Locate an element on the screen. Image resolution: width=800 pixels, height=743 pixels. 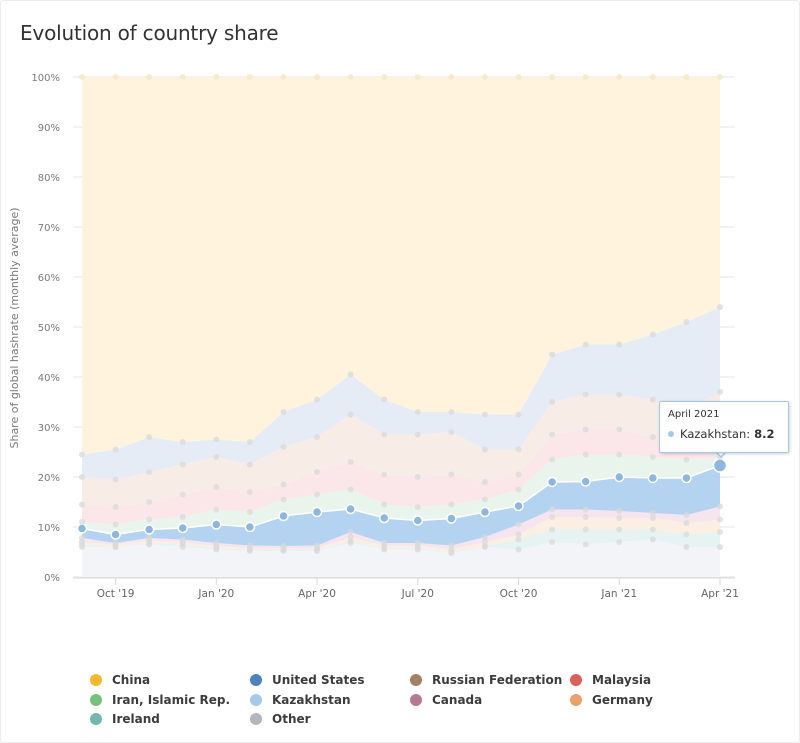
area-ireland is located at coordinates (401, 541).